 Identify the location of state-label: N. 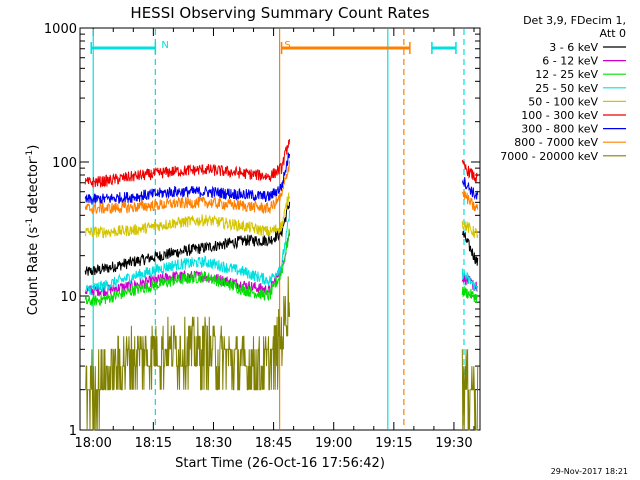
(164, 45).